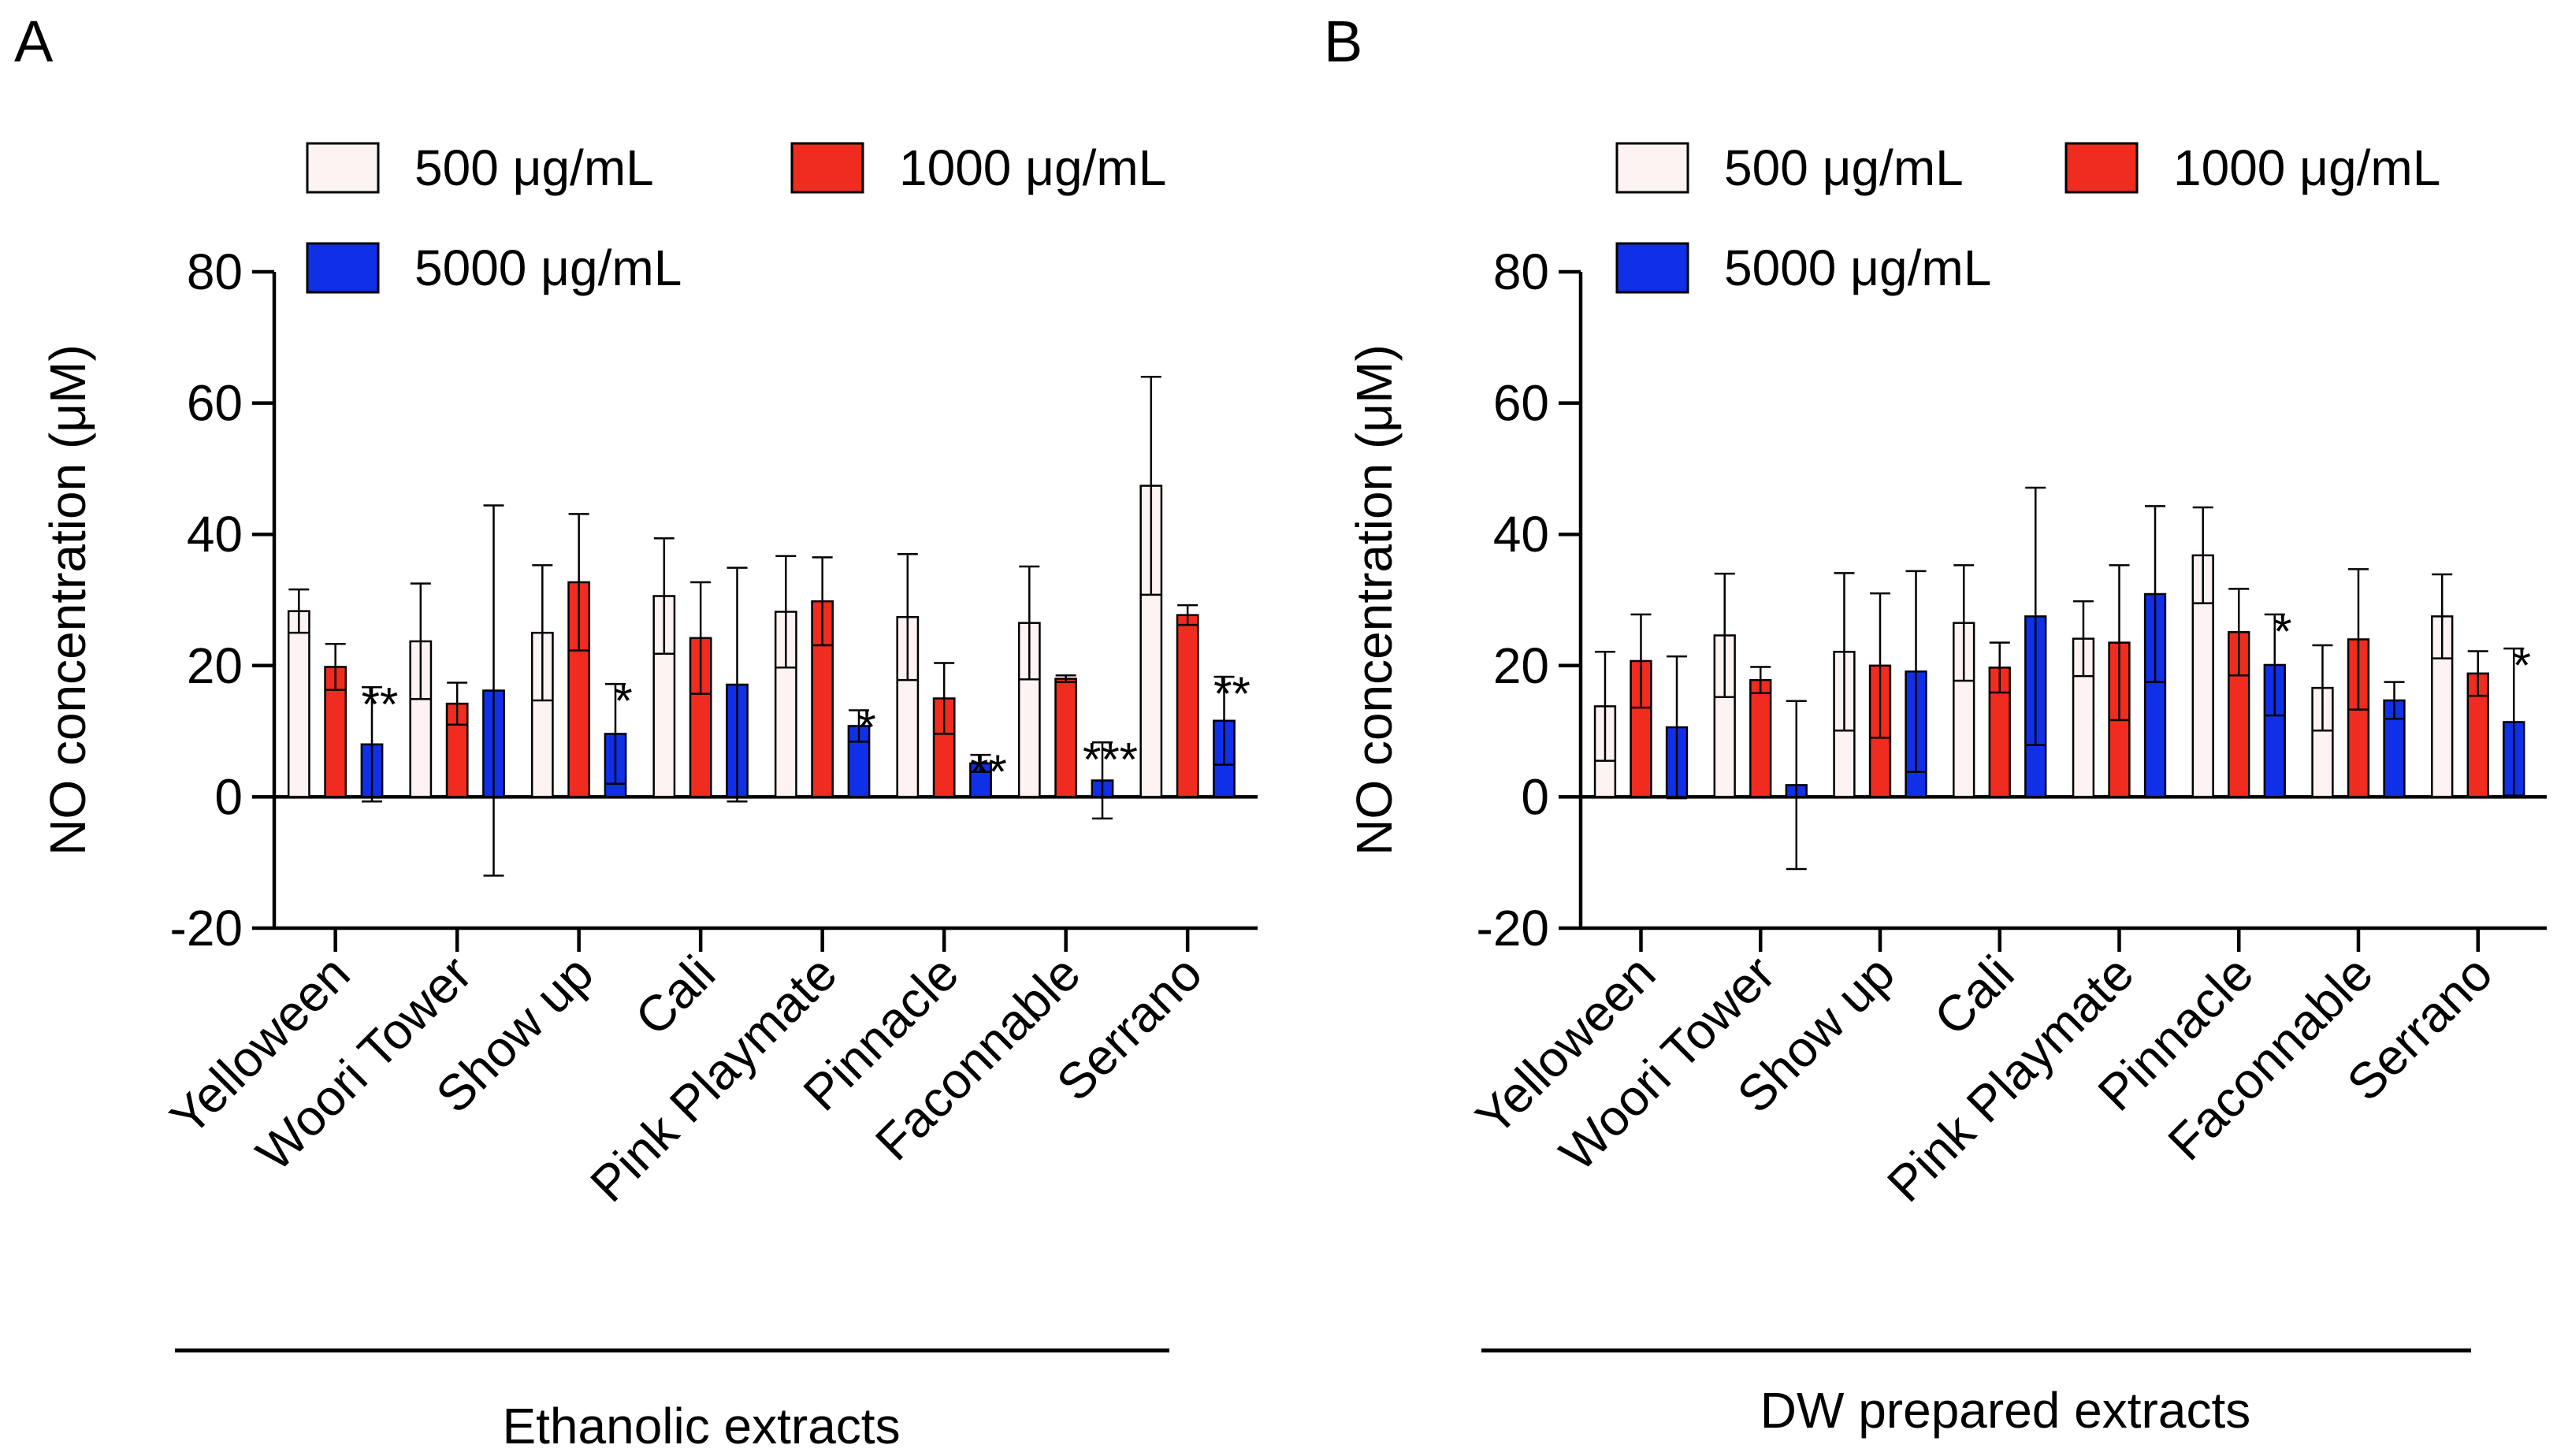 Image resolution: width=2568 pixels, height=1456 pixels. What do you see at coordinates (1343, 41) in the screenshot?
I see `panel-letter: B` at bounding box center [1343, 41].